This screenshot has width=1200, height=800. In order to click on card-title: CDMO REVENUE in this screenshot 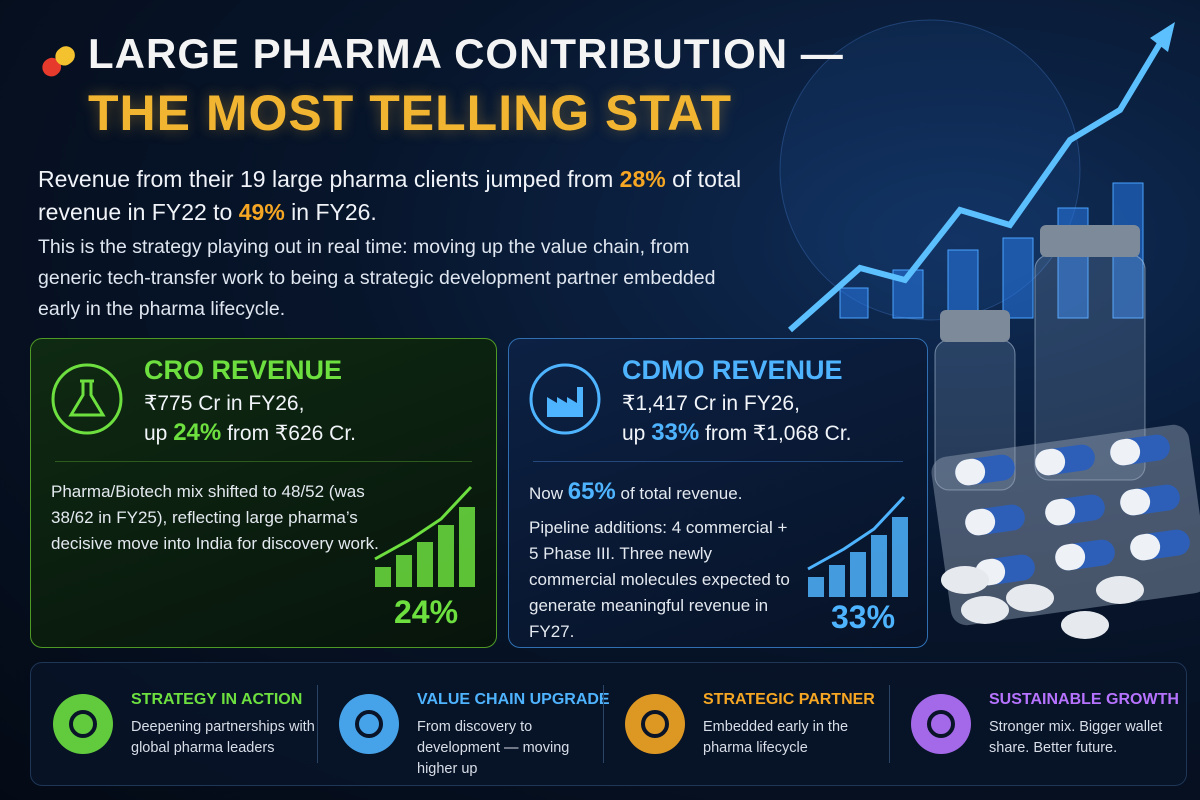, I will do `click(732, 370)`.